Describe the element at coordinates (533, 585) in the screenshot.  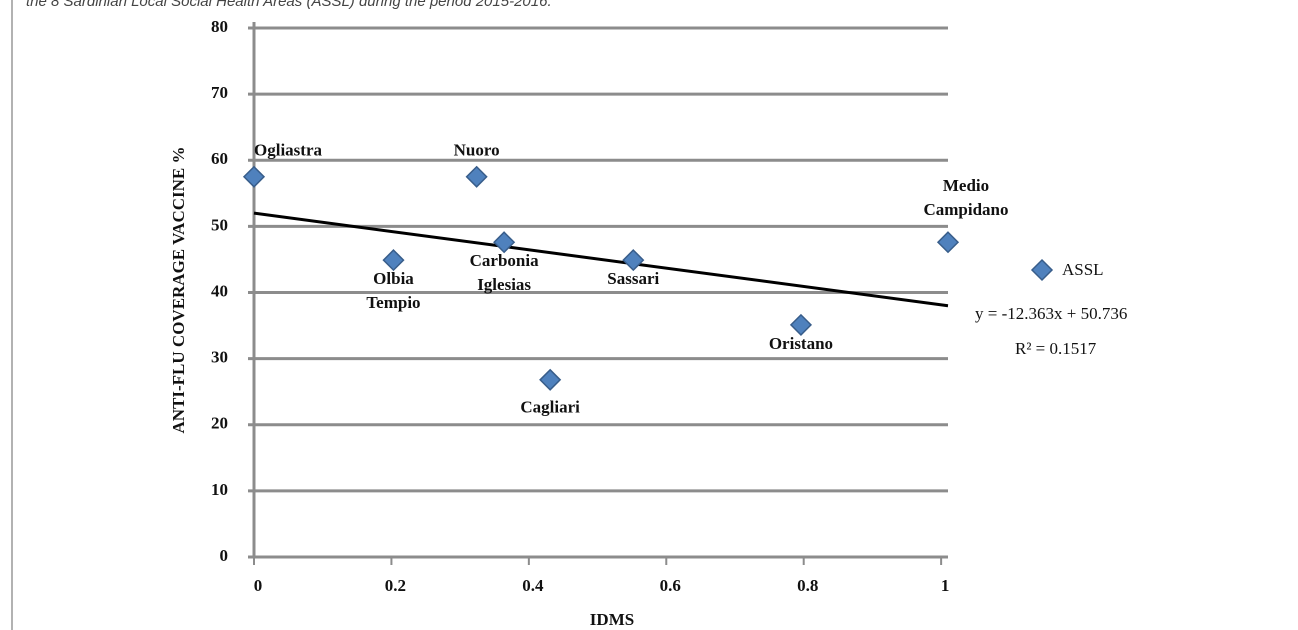
I see `x-tick-label: 0.4` at that location.